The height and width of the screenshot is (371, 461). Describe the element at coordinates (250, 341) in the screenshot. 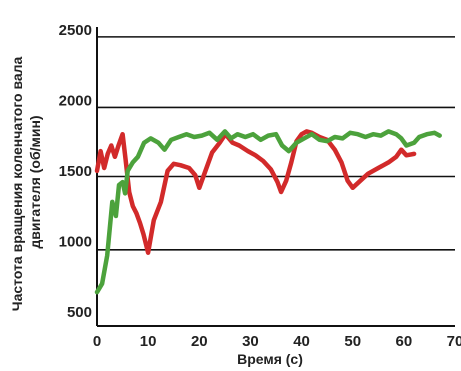

I see `x-tick-label: 30` at that location.